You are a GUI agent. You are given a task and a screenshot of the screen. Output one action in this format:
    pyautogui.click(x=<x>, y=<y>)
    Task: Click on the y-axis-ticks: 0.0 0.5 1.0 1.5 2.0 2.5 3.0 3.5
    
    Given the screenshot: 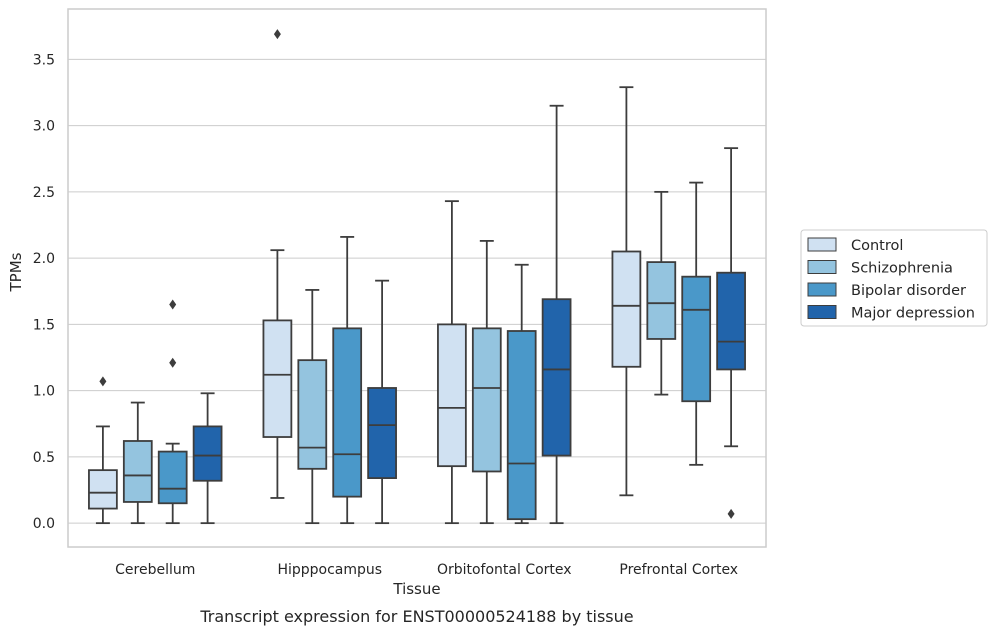 What is the action you would take?
    pyautogui.click(x=44, y=292)
    